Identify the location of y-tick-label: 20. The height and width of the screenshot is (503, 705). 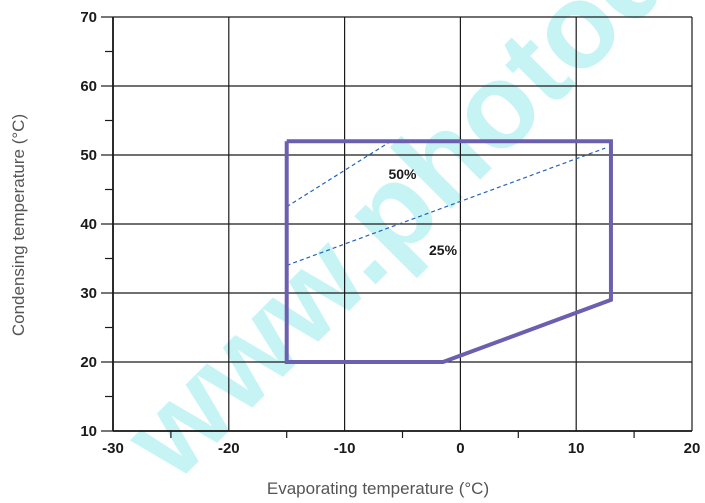
(88, 362).